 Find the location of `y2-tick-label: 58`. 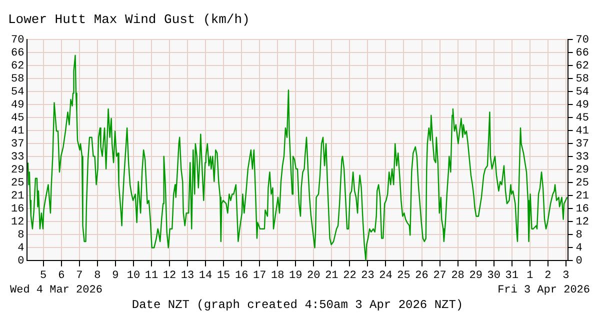

y2-tick-label: 58 is located at coordinates (582, 79).